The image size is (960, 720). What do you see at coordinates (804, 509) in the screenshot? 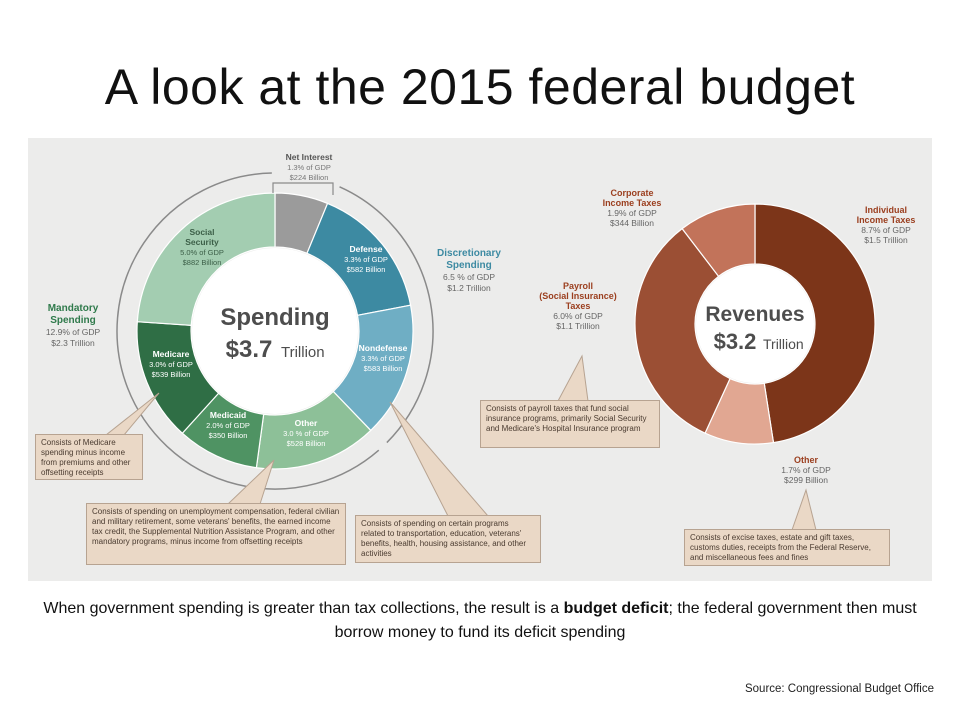
I see `other-revenue-pointer` at bounding box center [804, 509].